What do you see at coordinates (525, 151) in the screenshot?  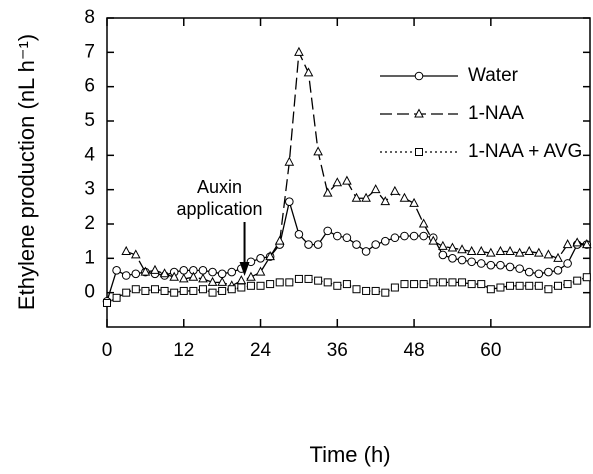 I see `legend-label: 1-NAA + AVG` at bounding box center [525, 151].